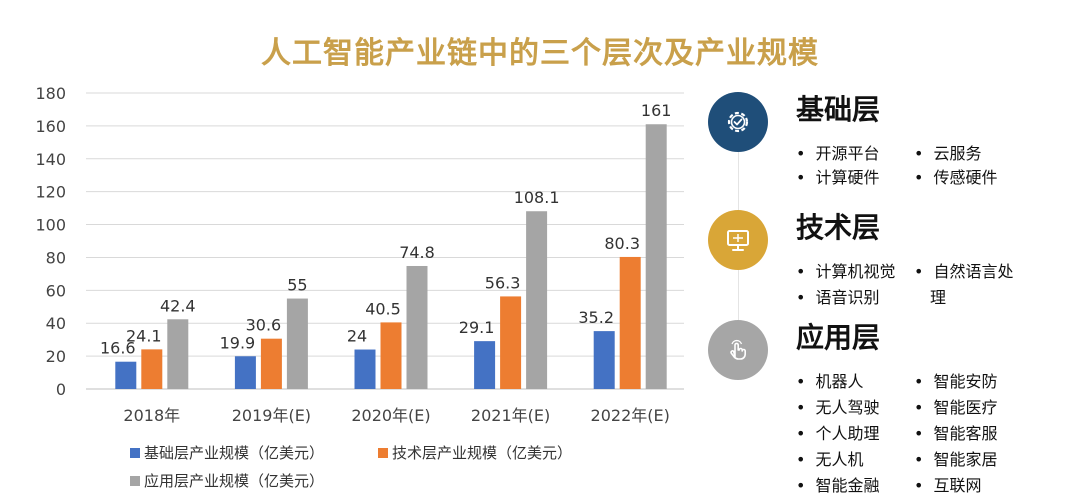 The height and width of the screenshot is (504, 1080). What do you see at coordinates (947, 152) in the screenshot?
I see `basic-layer-item: 云服务` at bounding box center [947, 152].